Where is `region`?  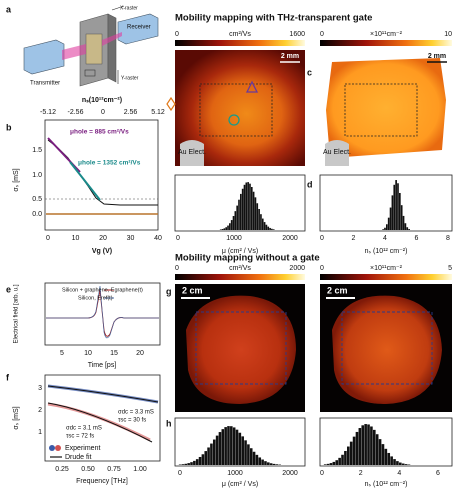
region is located at coordinates (241, 348).